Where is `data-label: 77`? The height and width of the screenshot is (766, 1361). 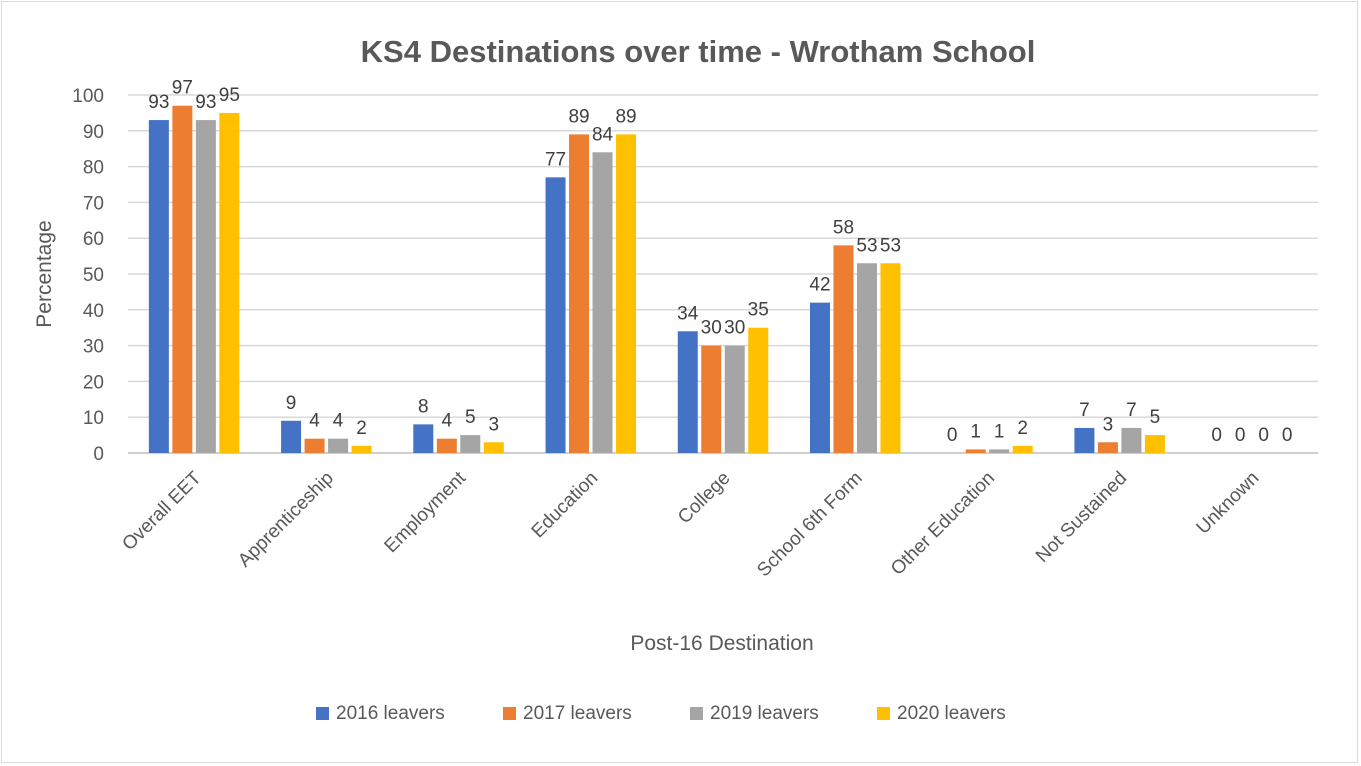 data-label: 77 is located at coordinates (555, 159).